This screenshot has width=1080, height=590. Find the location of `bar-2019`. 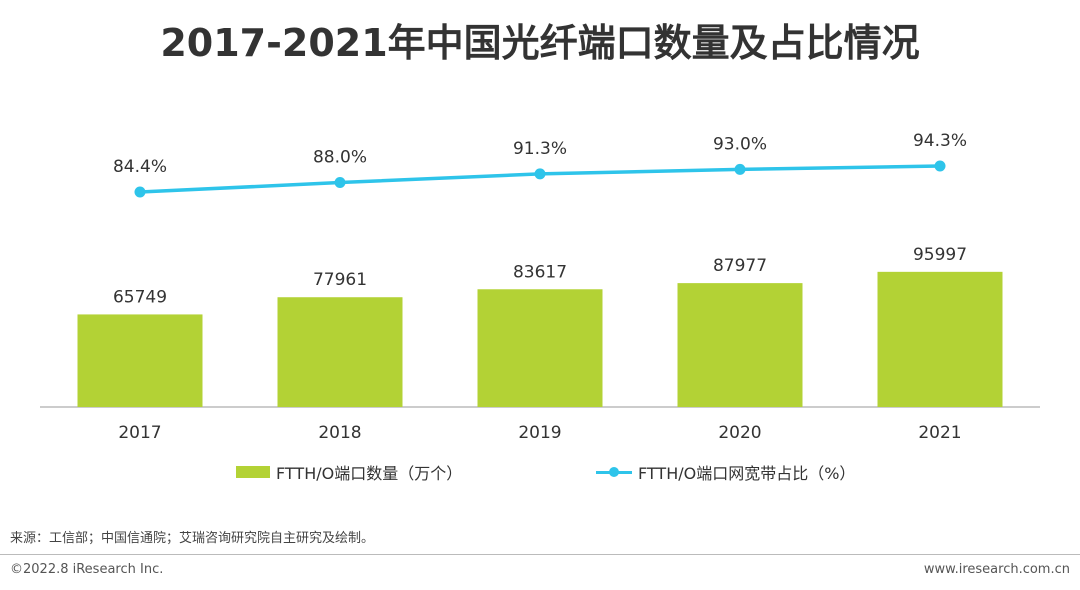

bar-2019 is located at coordinates (540, 348).